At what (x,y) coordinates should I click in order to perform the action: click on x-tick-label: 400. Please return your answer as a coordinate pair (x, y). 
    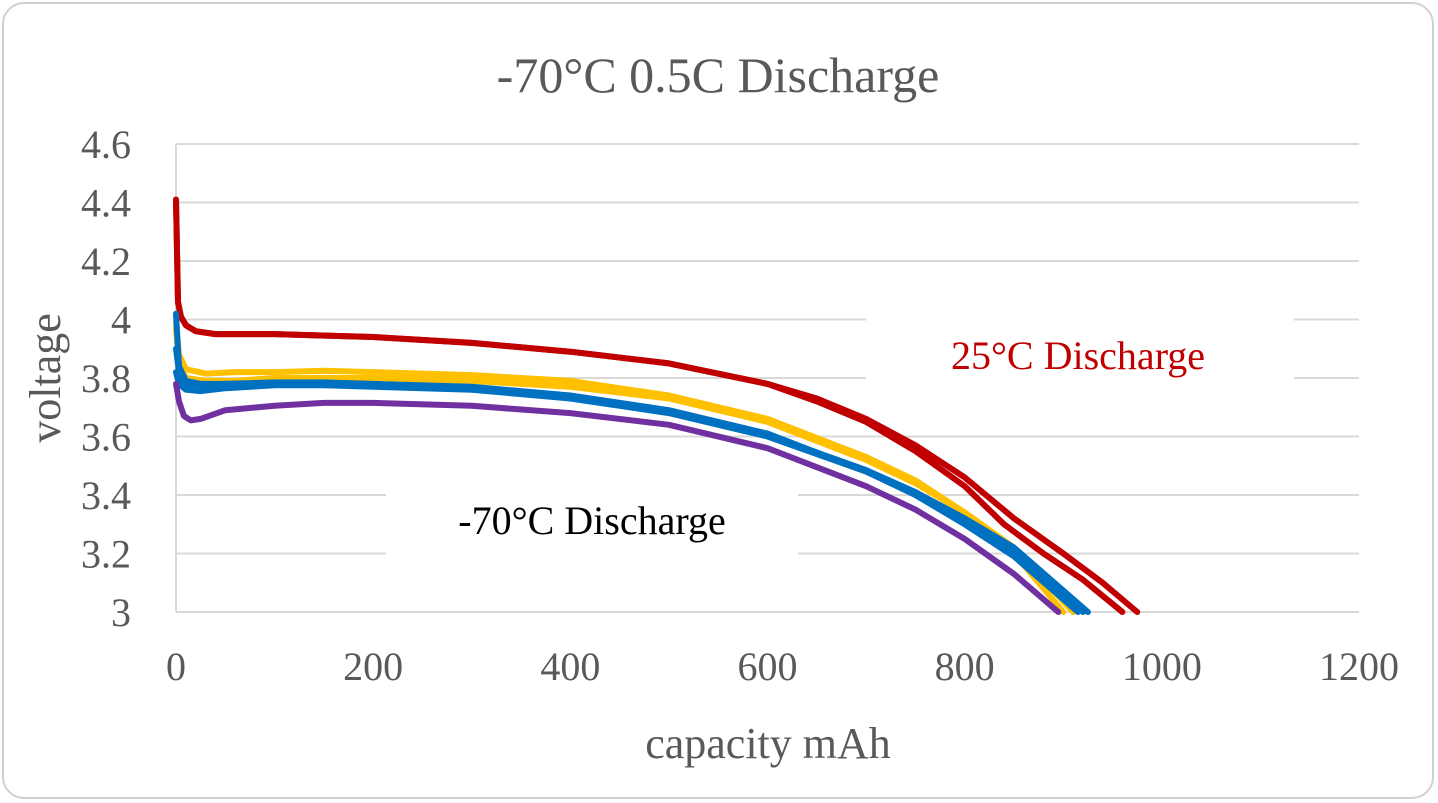
    Looking at the image, I should click on (570, 666).